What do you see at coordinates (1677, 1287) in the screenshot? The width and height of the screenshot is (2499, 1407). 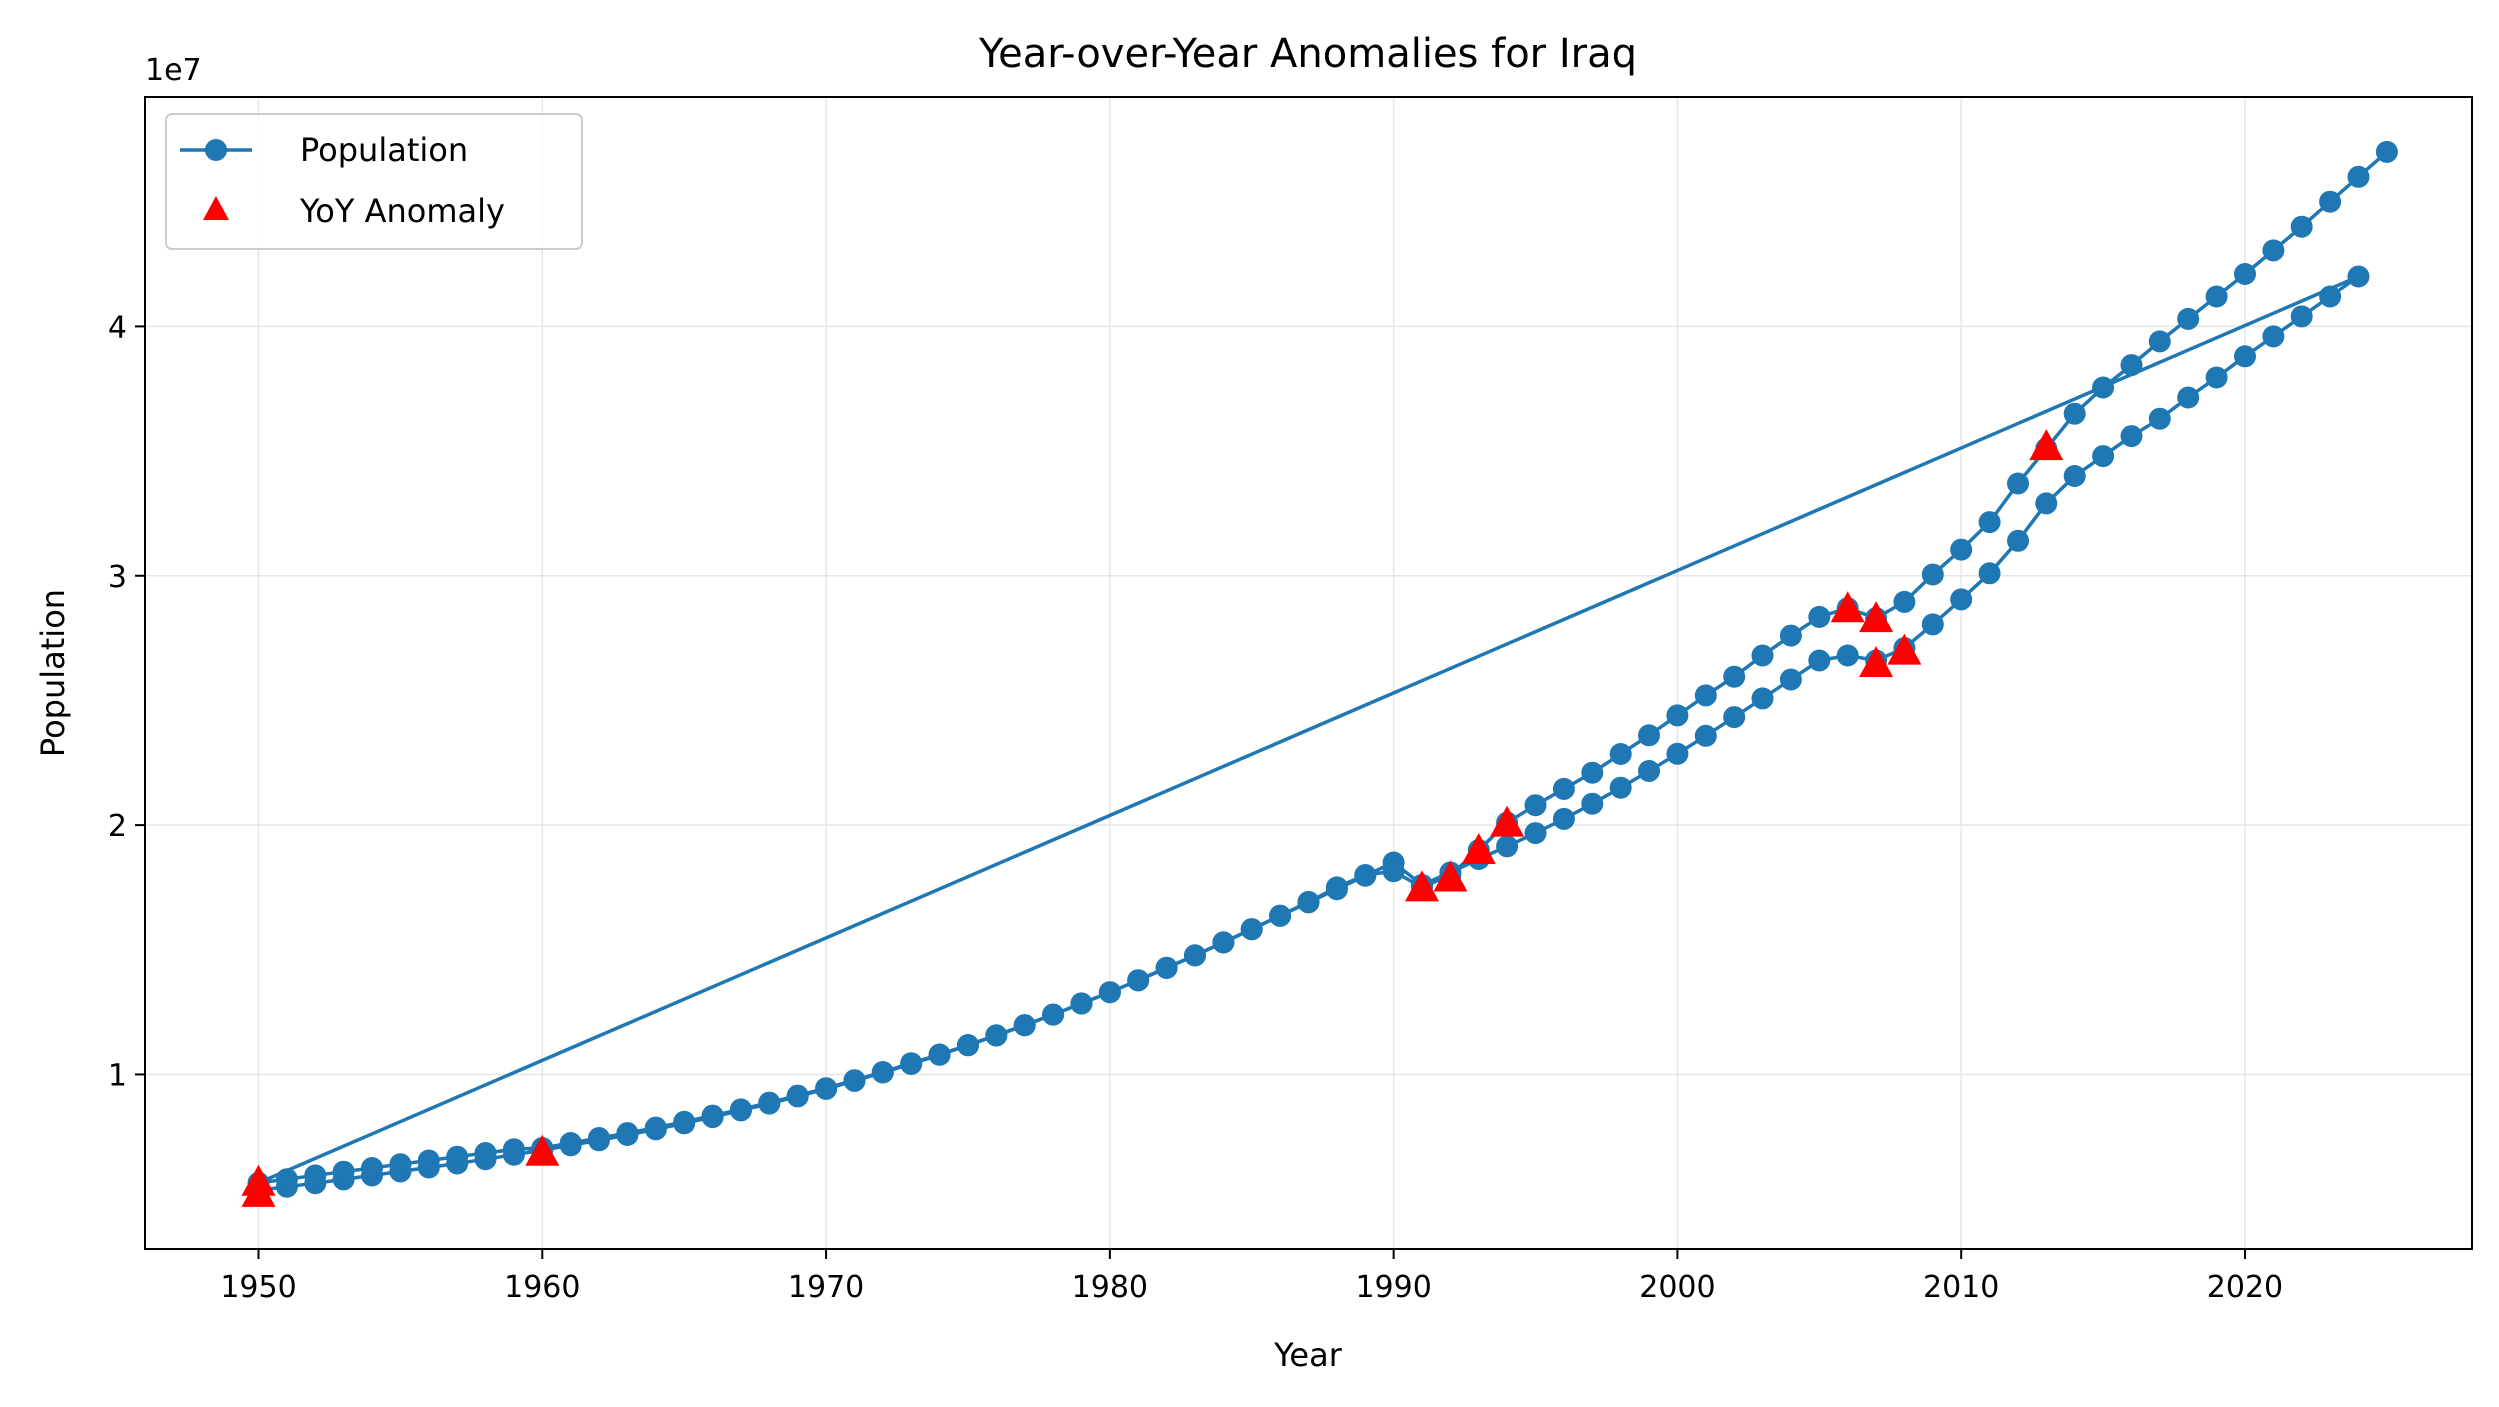 I see `x-tick-label: 2000` at bounding box center [1677, 1287].